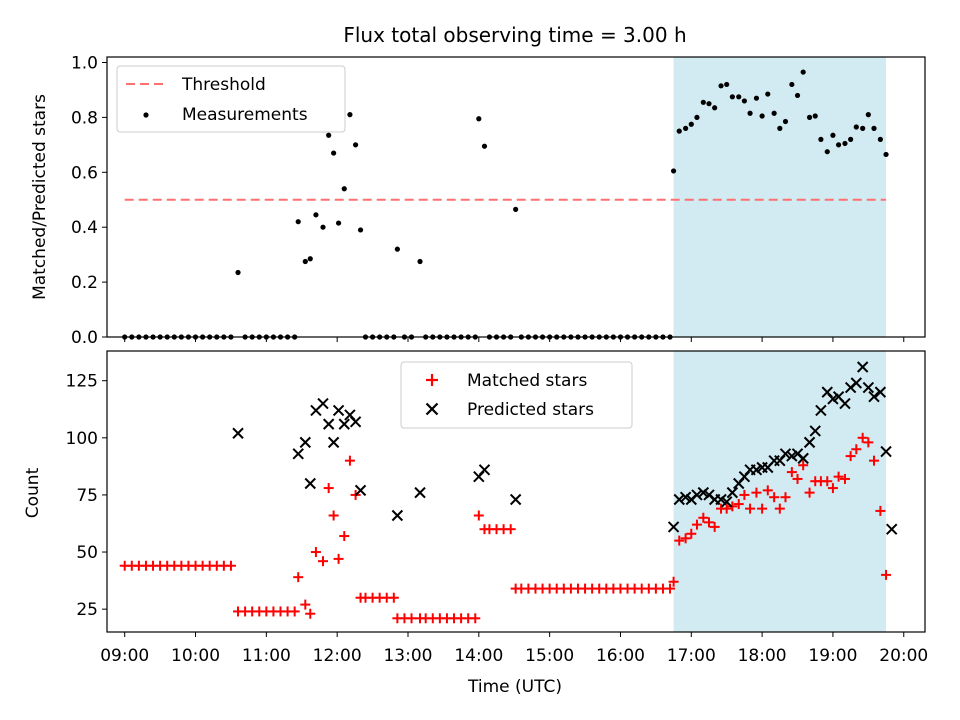 The height and width of the screenshot is (720, 960). I want to click on top-y-tick-label: 0.6, so click(84, 173).